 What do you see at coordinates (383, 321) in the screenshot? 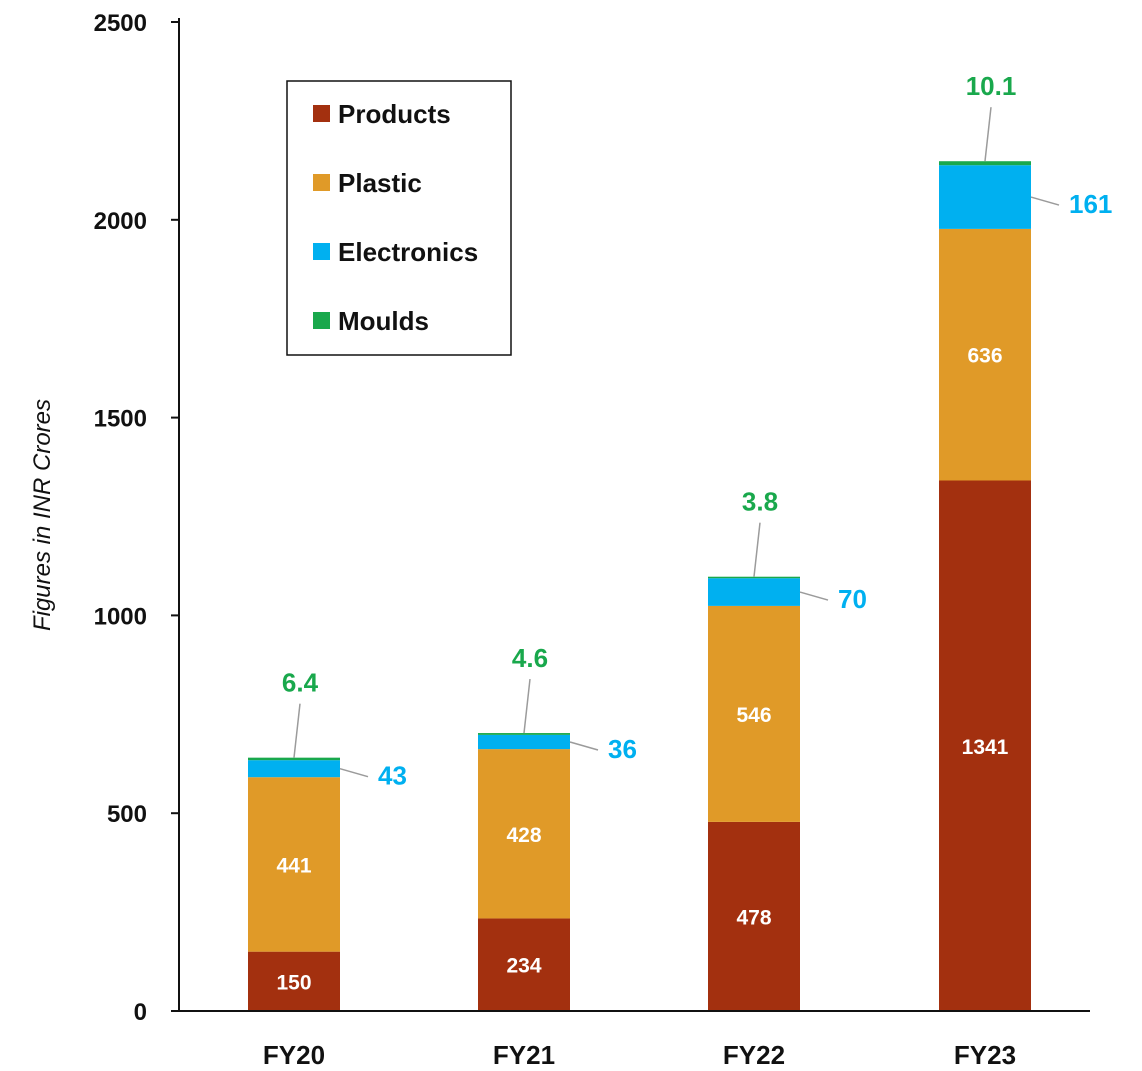
I see `legend-label-moulds: Moulds` at bounding box center [383, 321].